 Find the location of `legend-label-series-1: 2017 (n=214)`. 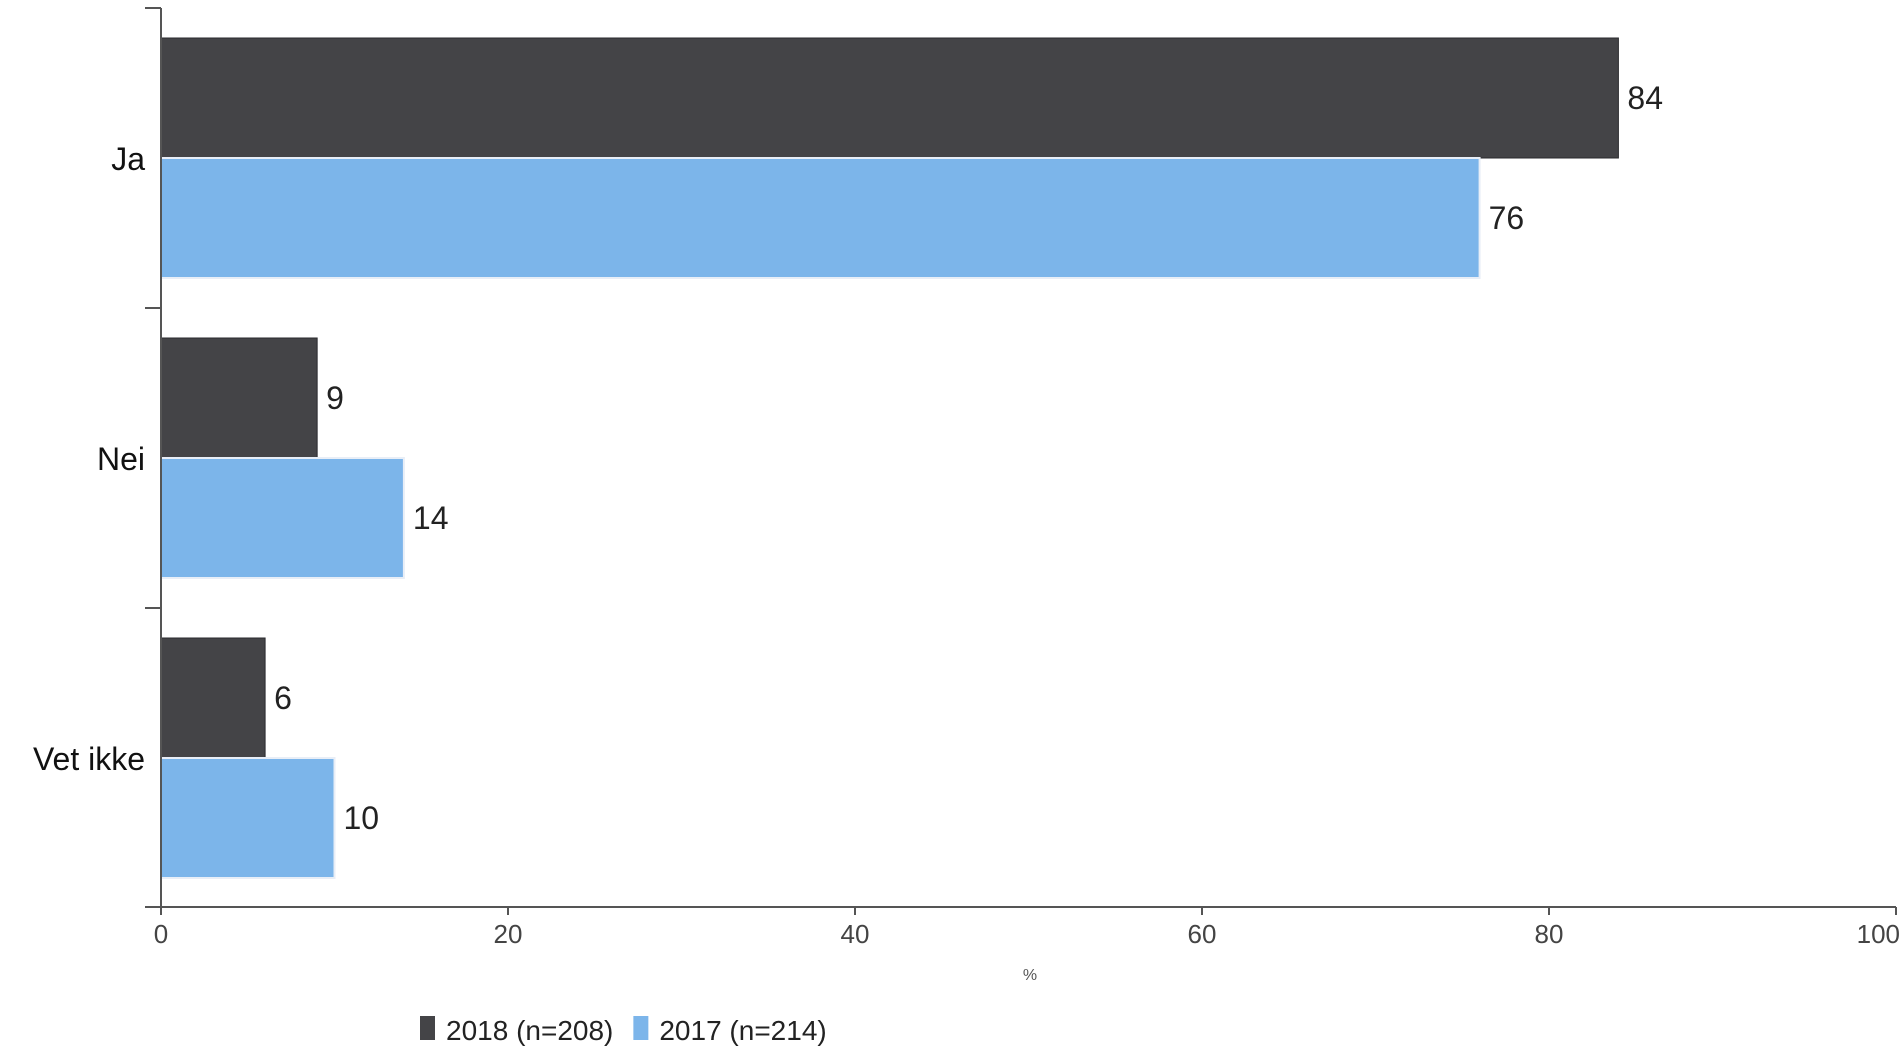

legend-label-series-1: 2017 (n=214) is located at coordinates (742, 1030).